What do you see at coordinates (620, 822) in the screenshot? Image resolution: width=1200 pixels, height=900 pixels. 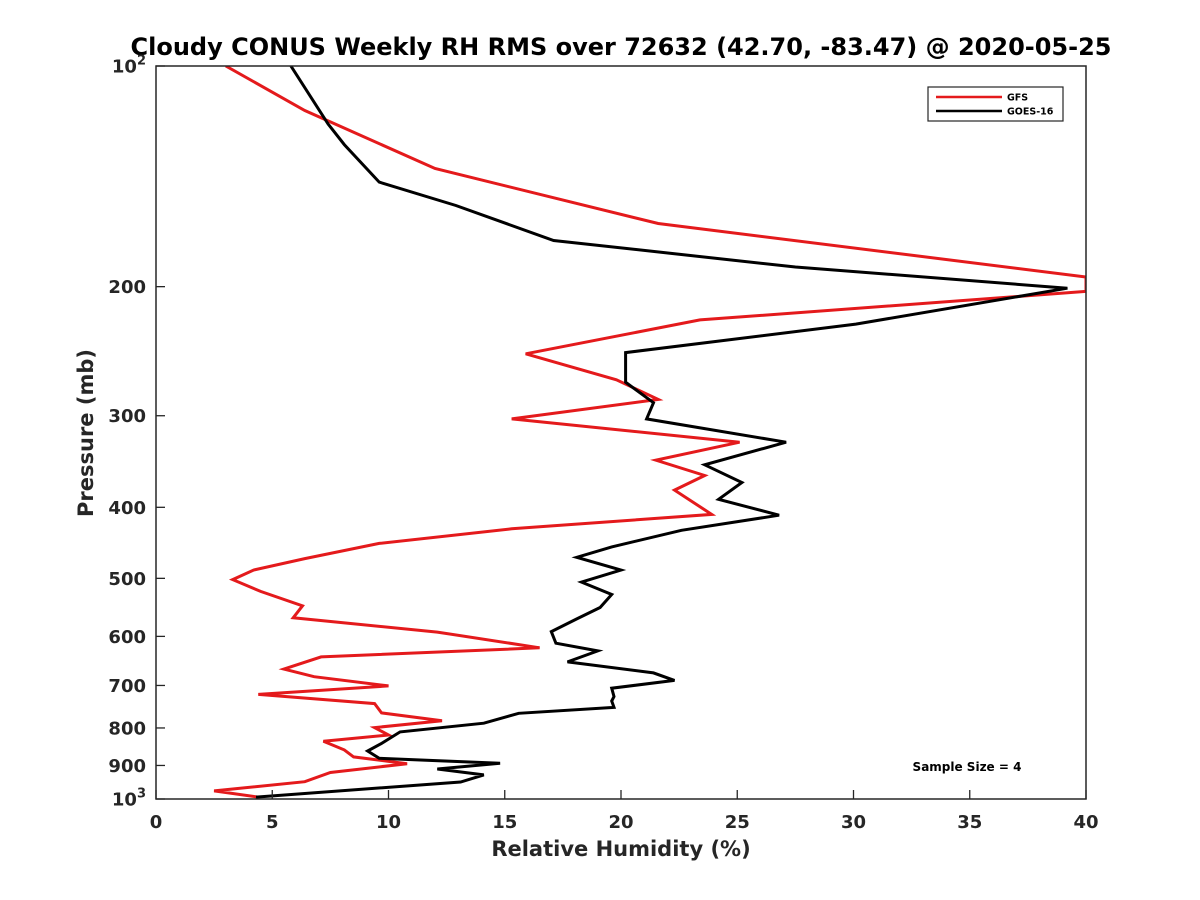 I see `x-tick-label: 20` at bounding box center [620, 822].